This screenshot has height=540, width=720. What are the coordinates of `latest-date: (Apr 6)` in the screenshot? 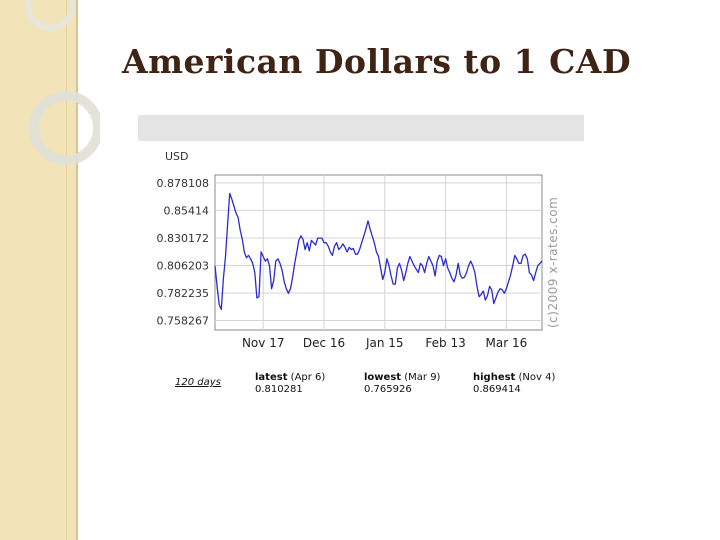 It's located at (308, 377).